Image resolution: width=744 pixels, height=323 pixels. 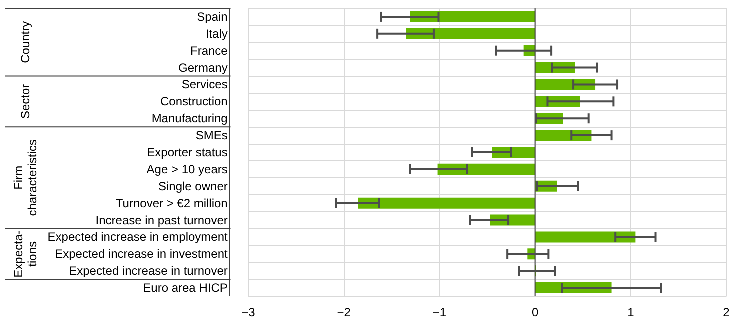 What do you see at coordinates (205, 85) in the screenshot?
I see `y-tick-label: Services` at bounding box center [205, 85].